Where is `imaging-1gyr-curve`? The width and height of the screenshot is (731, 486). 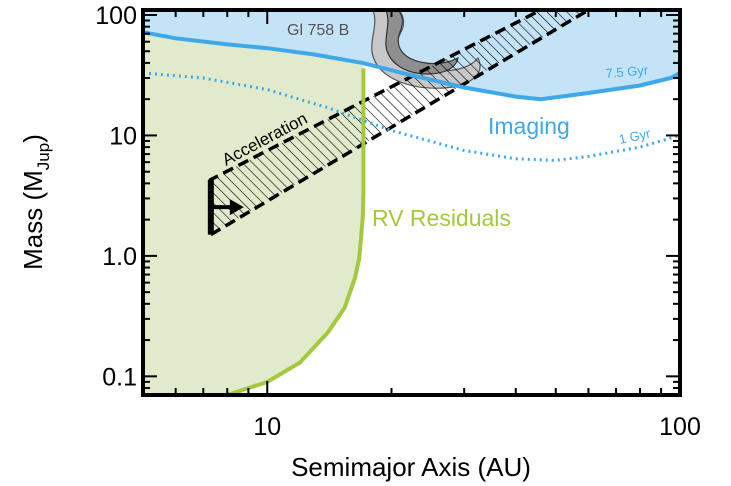
imaging-1gyr-curve is located at coordinates (411, 116).